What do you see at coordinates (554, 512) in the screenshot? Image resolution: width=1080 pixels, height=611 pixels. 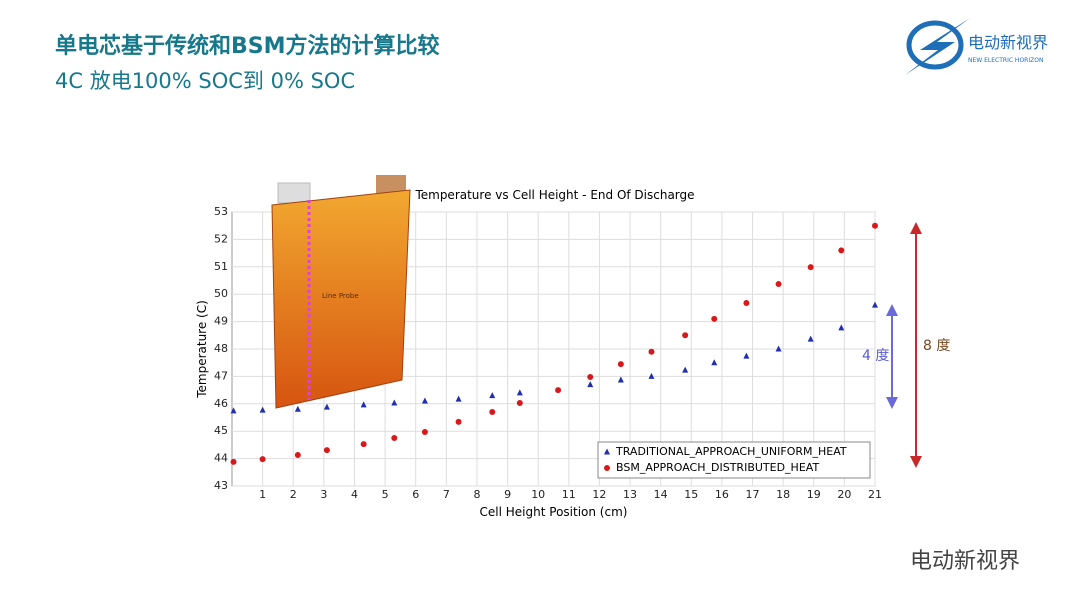 I see `x-axis-label: Cell Height Position (cm)` at bounding box center [554, 512].